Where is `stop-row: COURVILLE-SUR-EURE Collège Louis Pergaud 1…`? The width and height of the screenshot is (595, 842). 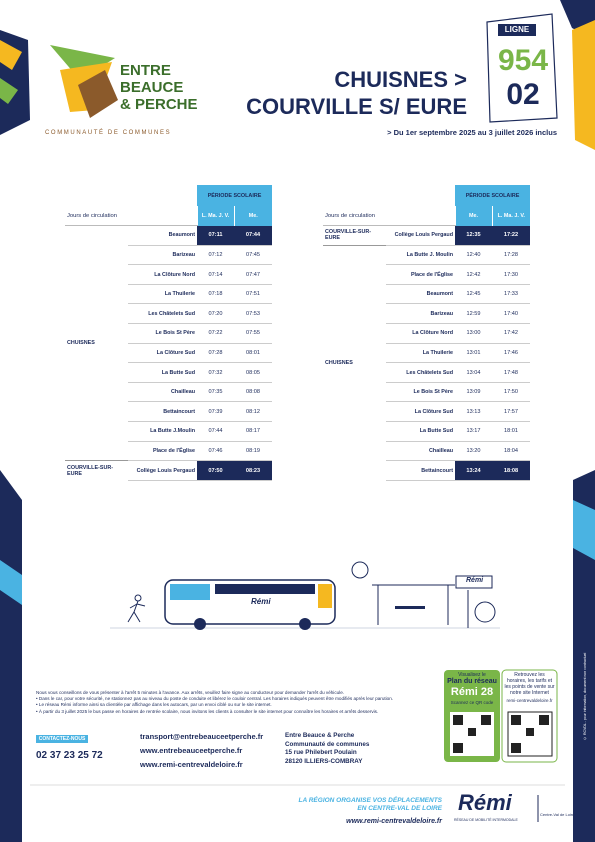 stop-row: COURVILLE-SUR-EURE Collège Louis Pergaud 1… is located at coordinates (426, 235).